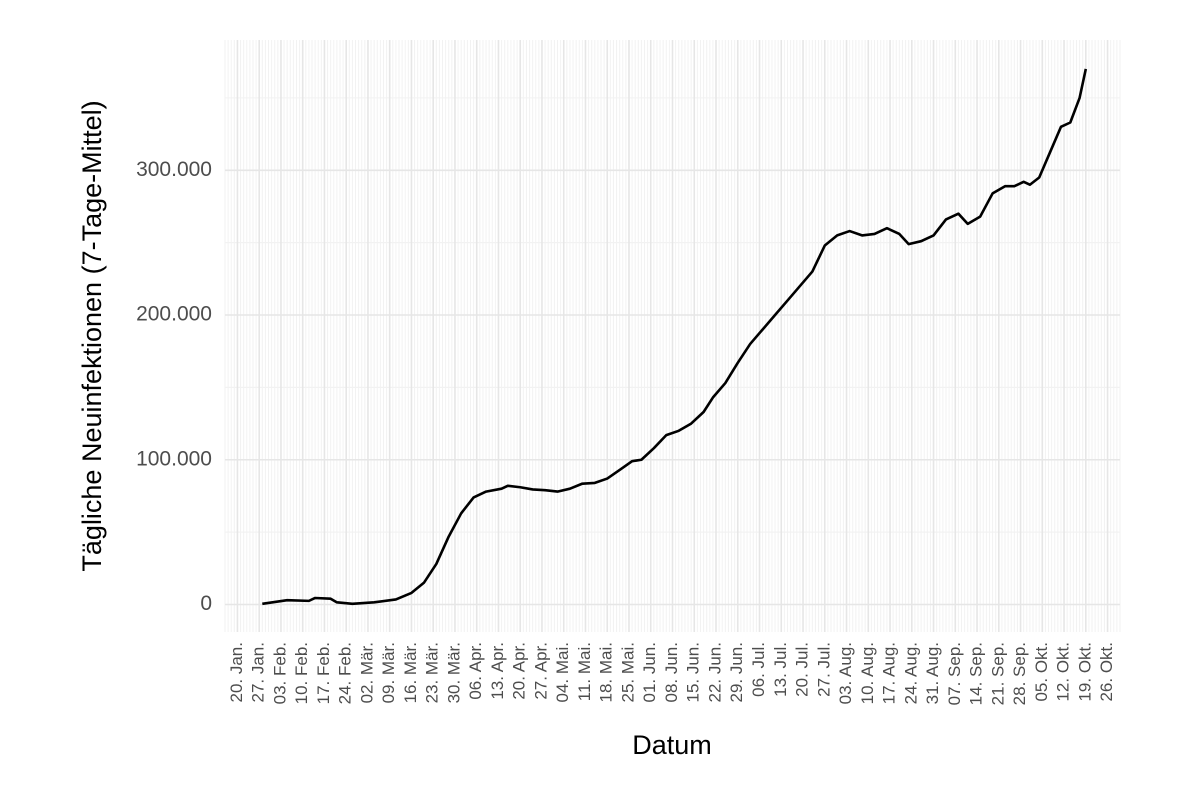  Describe the element at coordinates (976, 673) in the screenshot. I see `x-tick-label: 14. Sep.` at that location.